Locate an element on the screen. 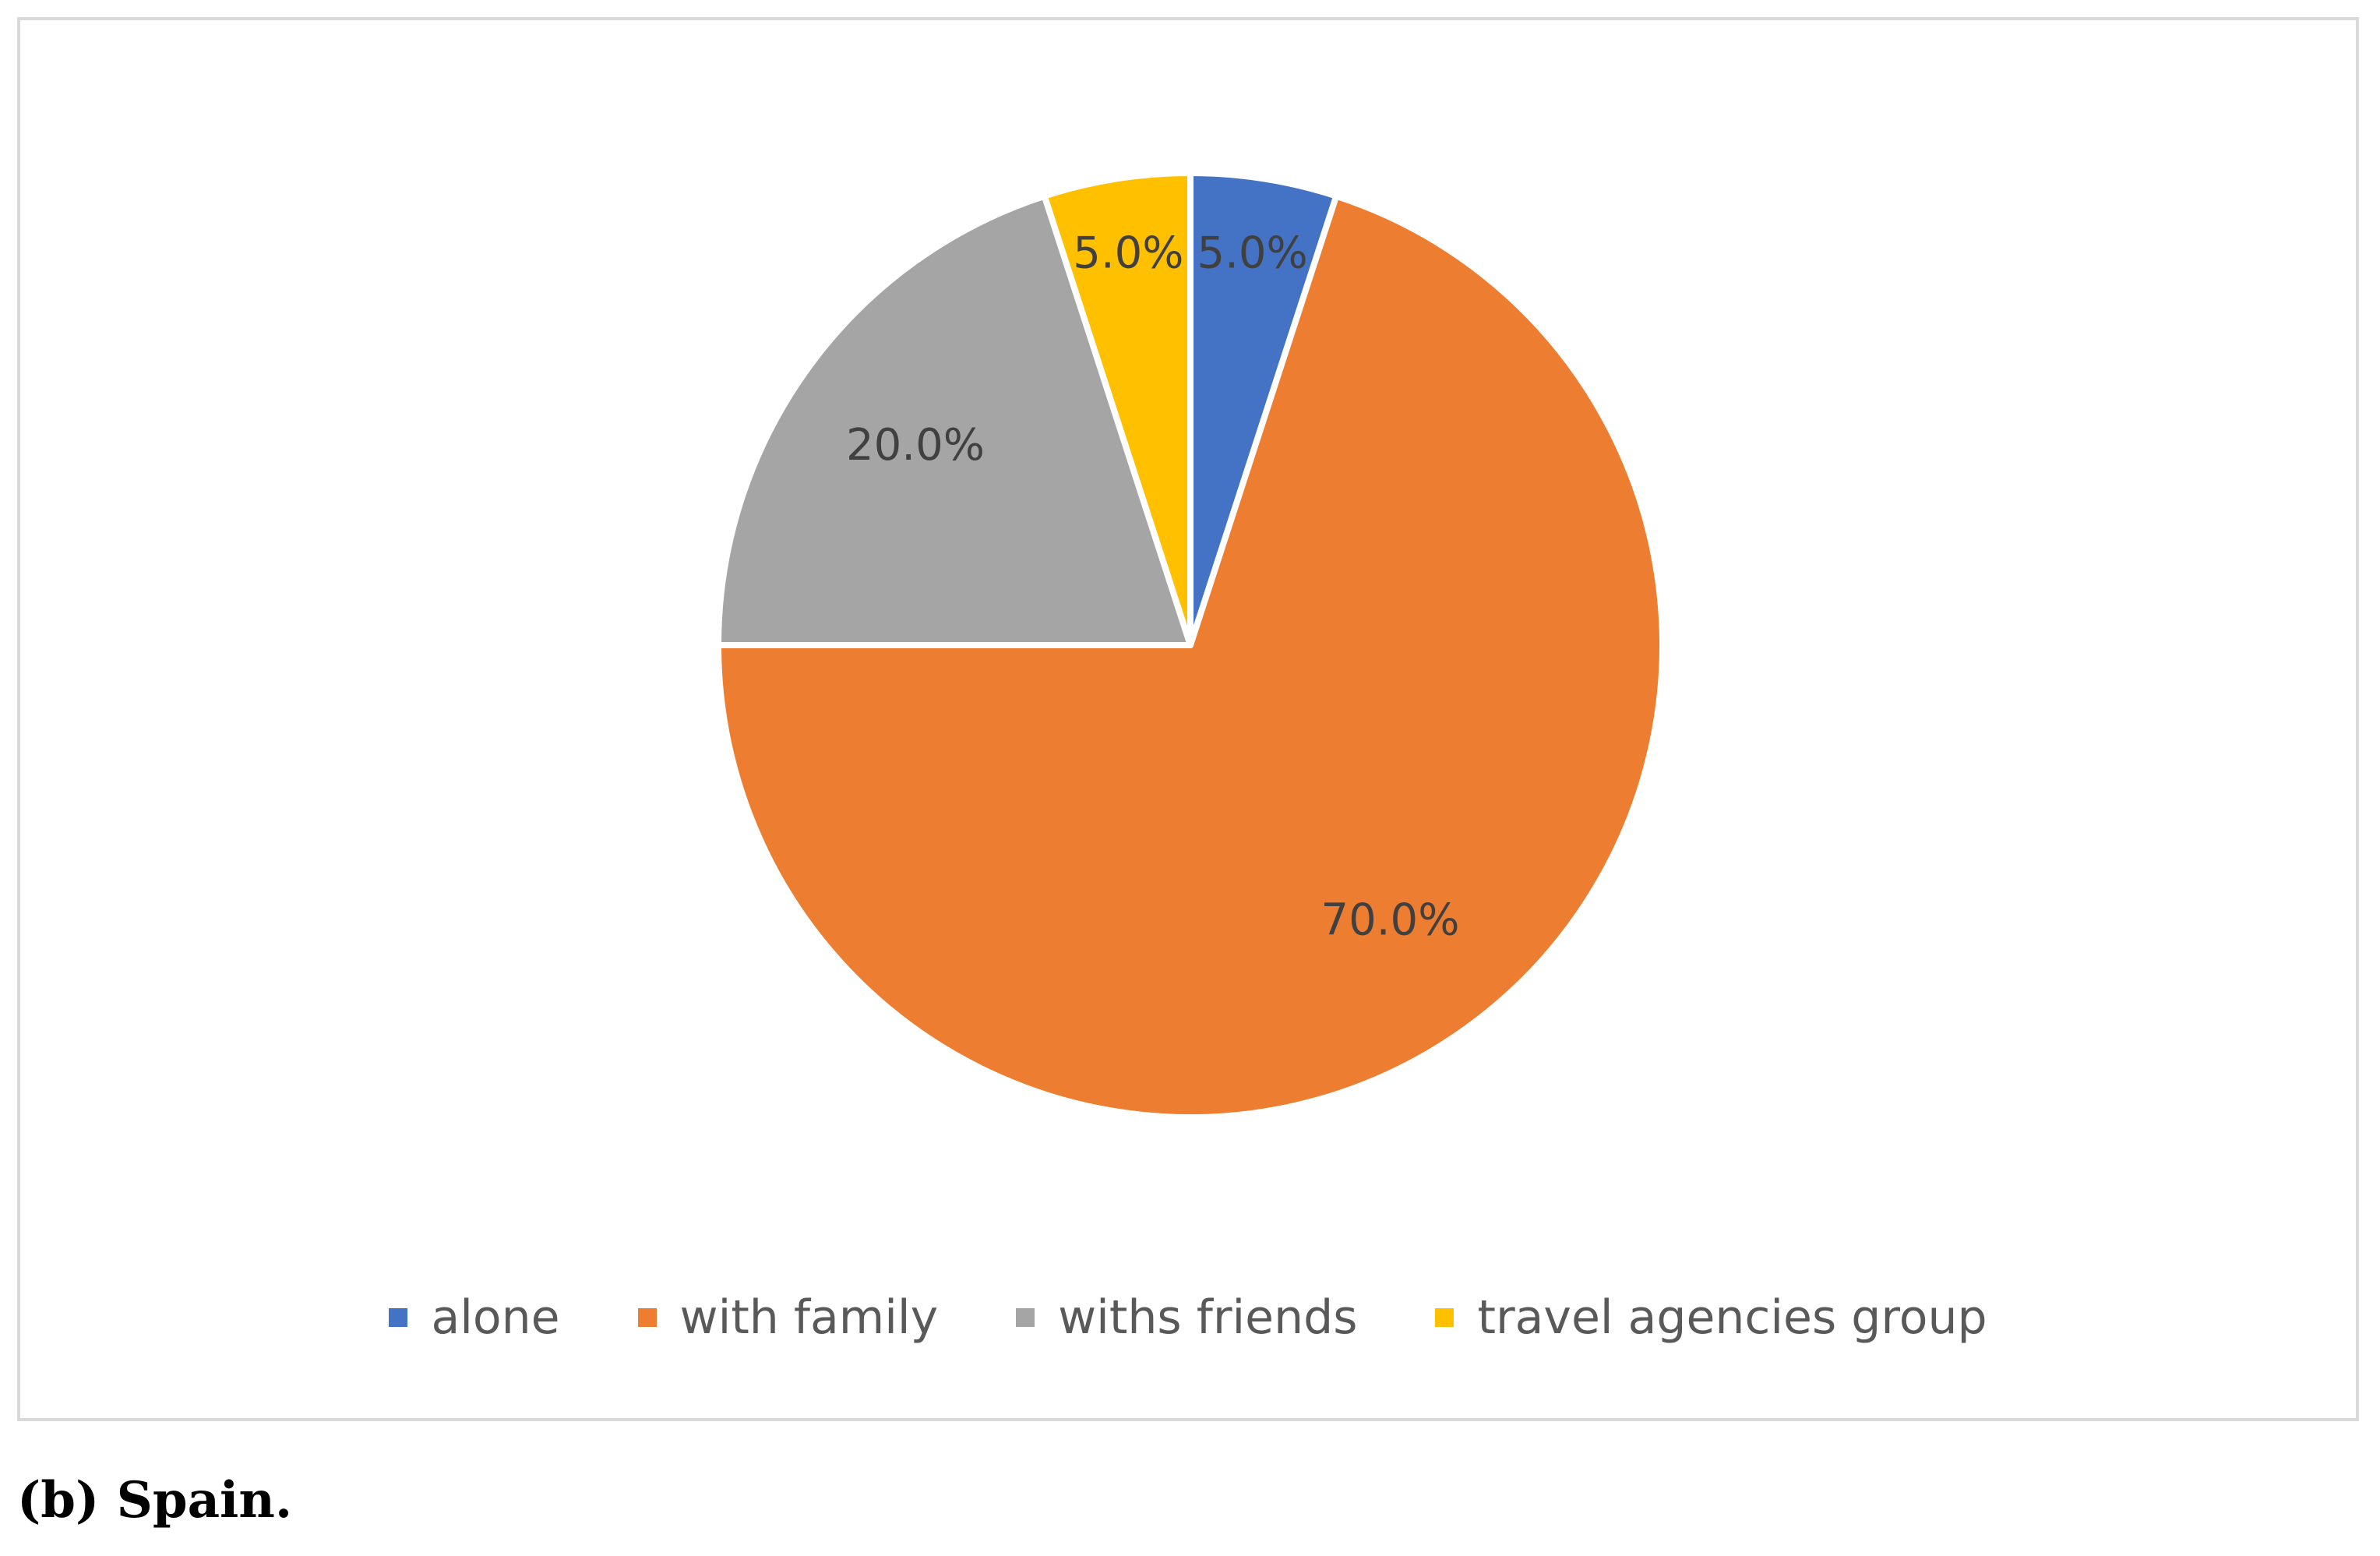 The height and width of the screenshot is (1556, 2380). data-label-travel-agencies-group: 5.0% is located at coordinates (1128, 253).